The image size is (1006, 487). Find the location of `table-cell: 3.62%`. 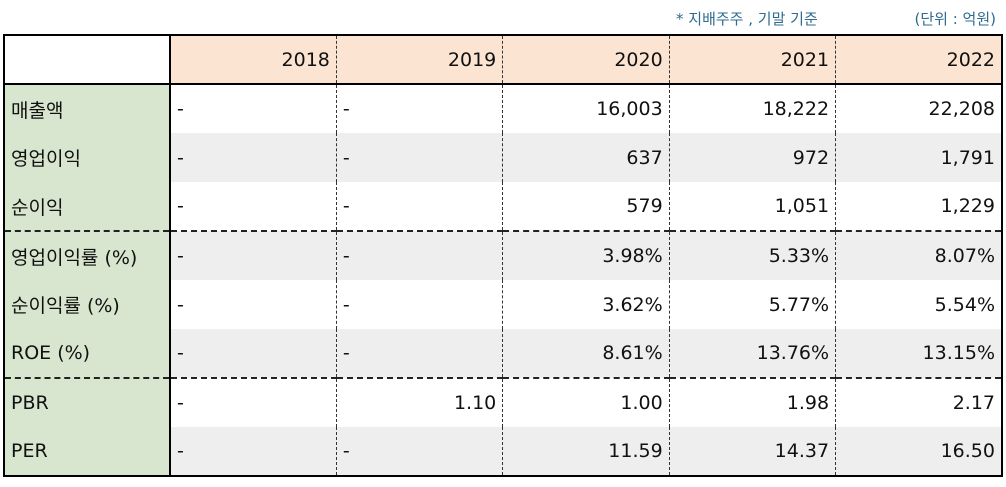

table-cell: 3.62% is located at coordinates (586, 304).